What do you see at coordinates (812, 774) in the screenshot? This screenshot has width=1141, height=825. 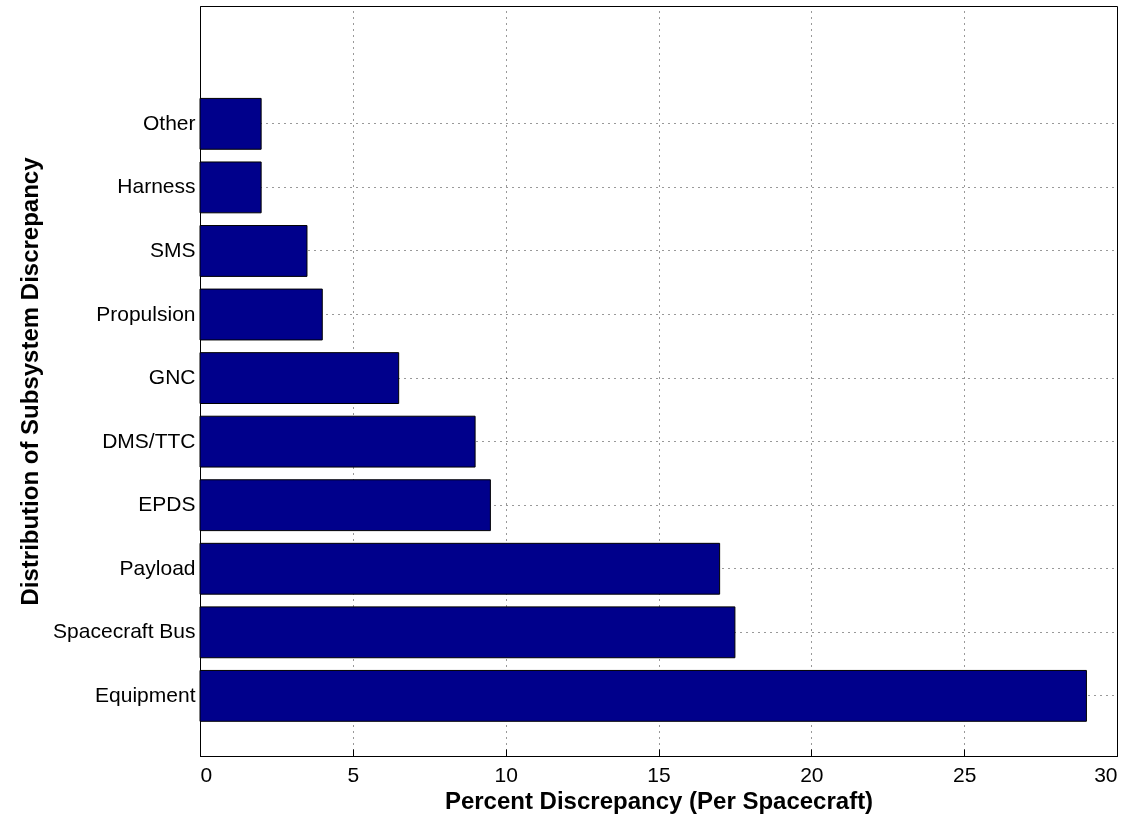 I see `x-tick-label: 20` at bounding box center [812, 774].